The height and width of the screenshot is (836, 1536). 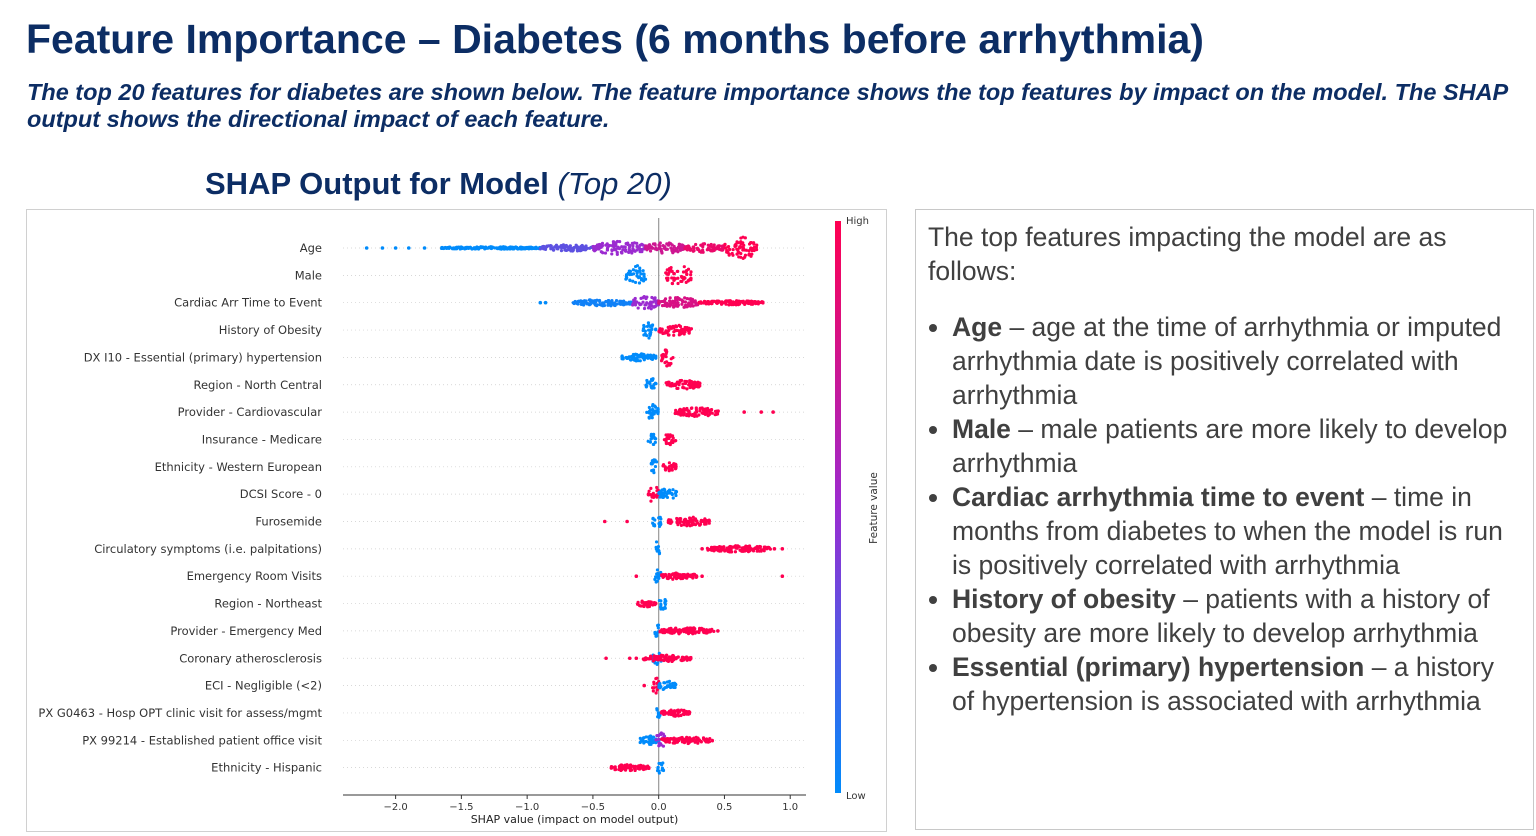 I want to click on bullet-term: History of obesity, so click(x=1064, y=599).